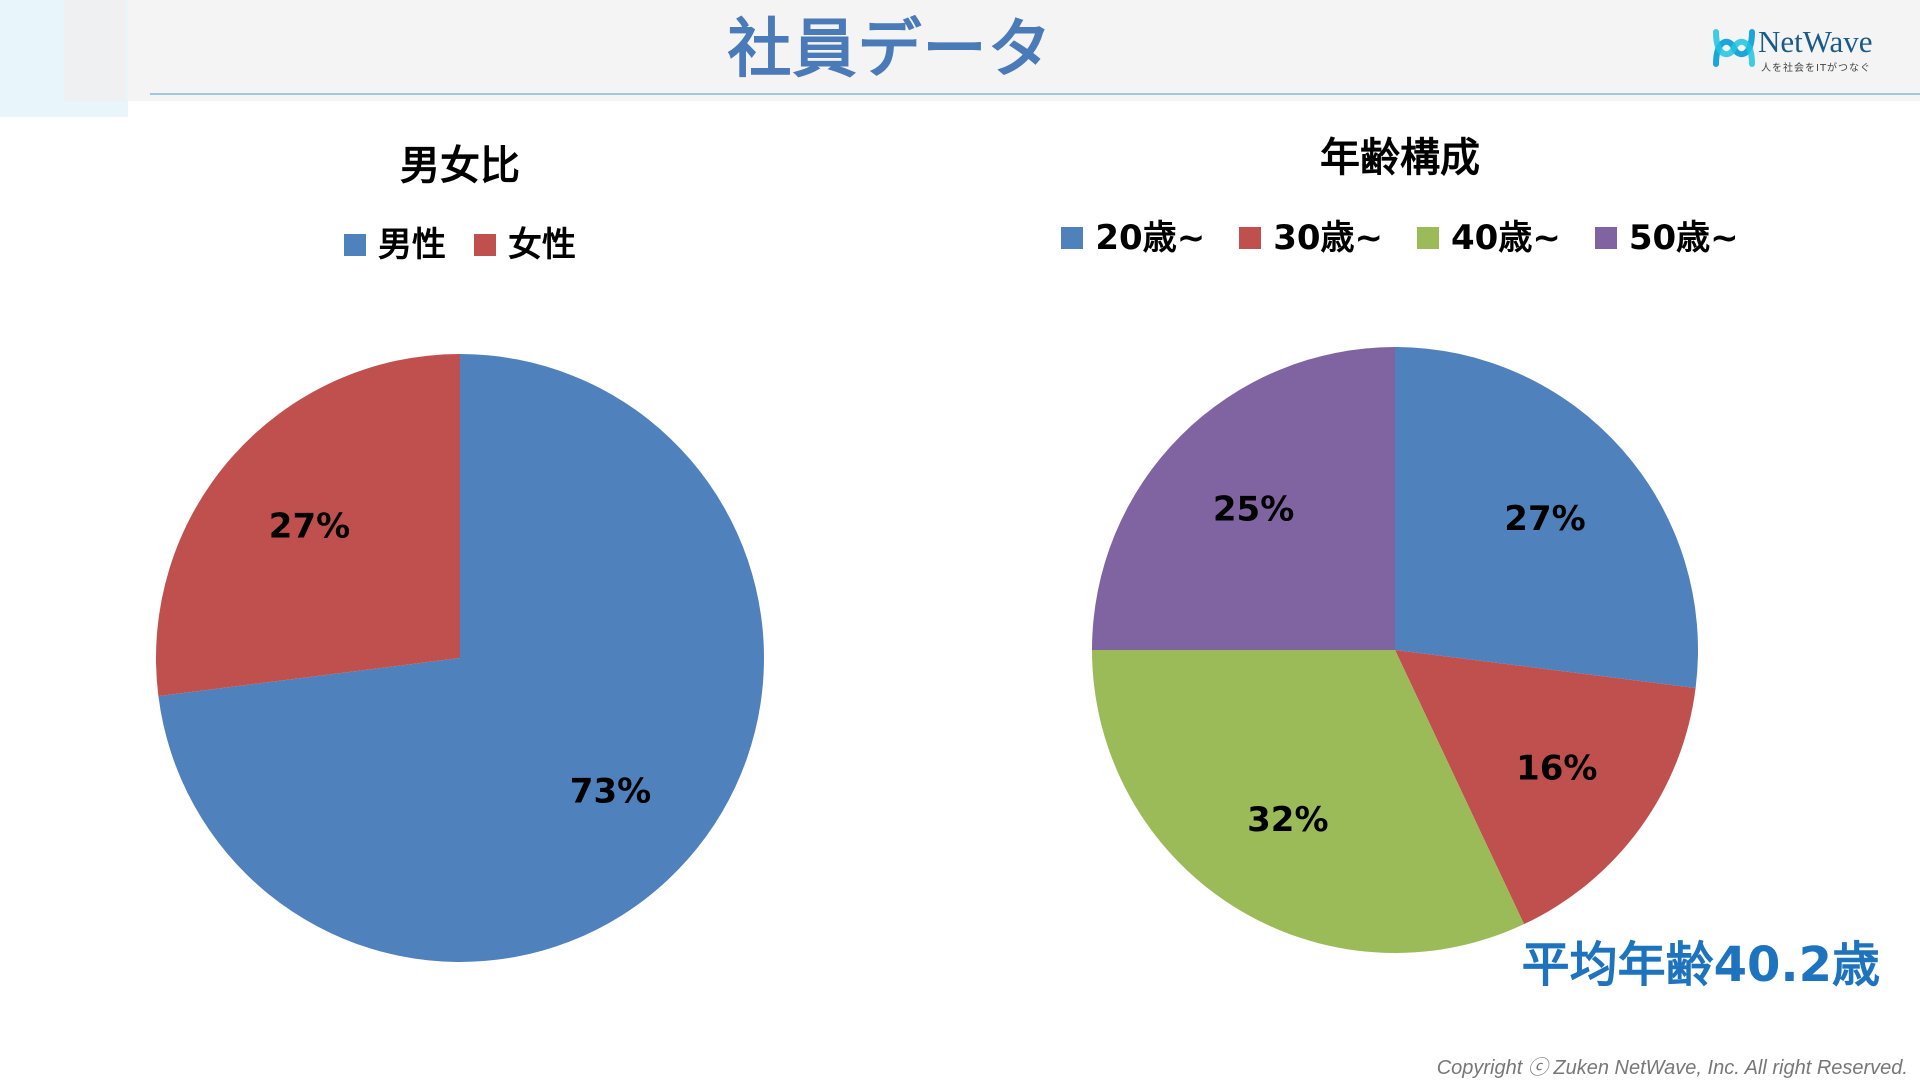 This screenshot has width=1920, height=1080. I want to click on gender-data-label-1: 27%, so click(309, 526).